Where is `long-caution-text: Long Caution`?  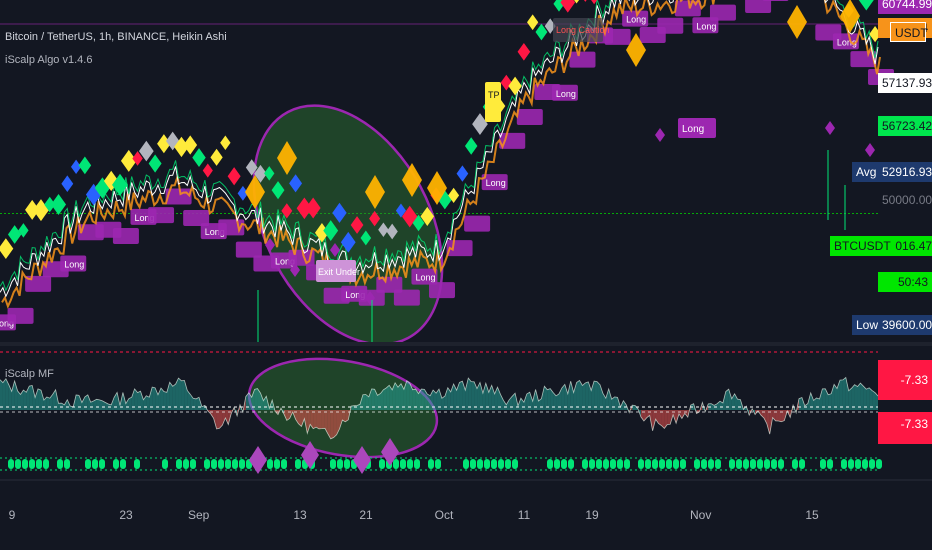 long-caution-text: Long Caution is located at coordinates (583, 30).